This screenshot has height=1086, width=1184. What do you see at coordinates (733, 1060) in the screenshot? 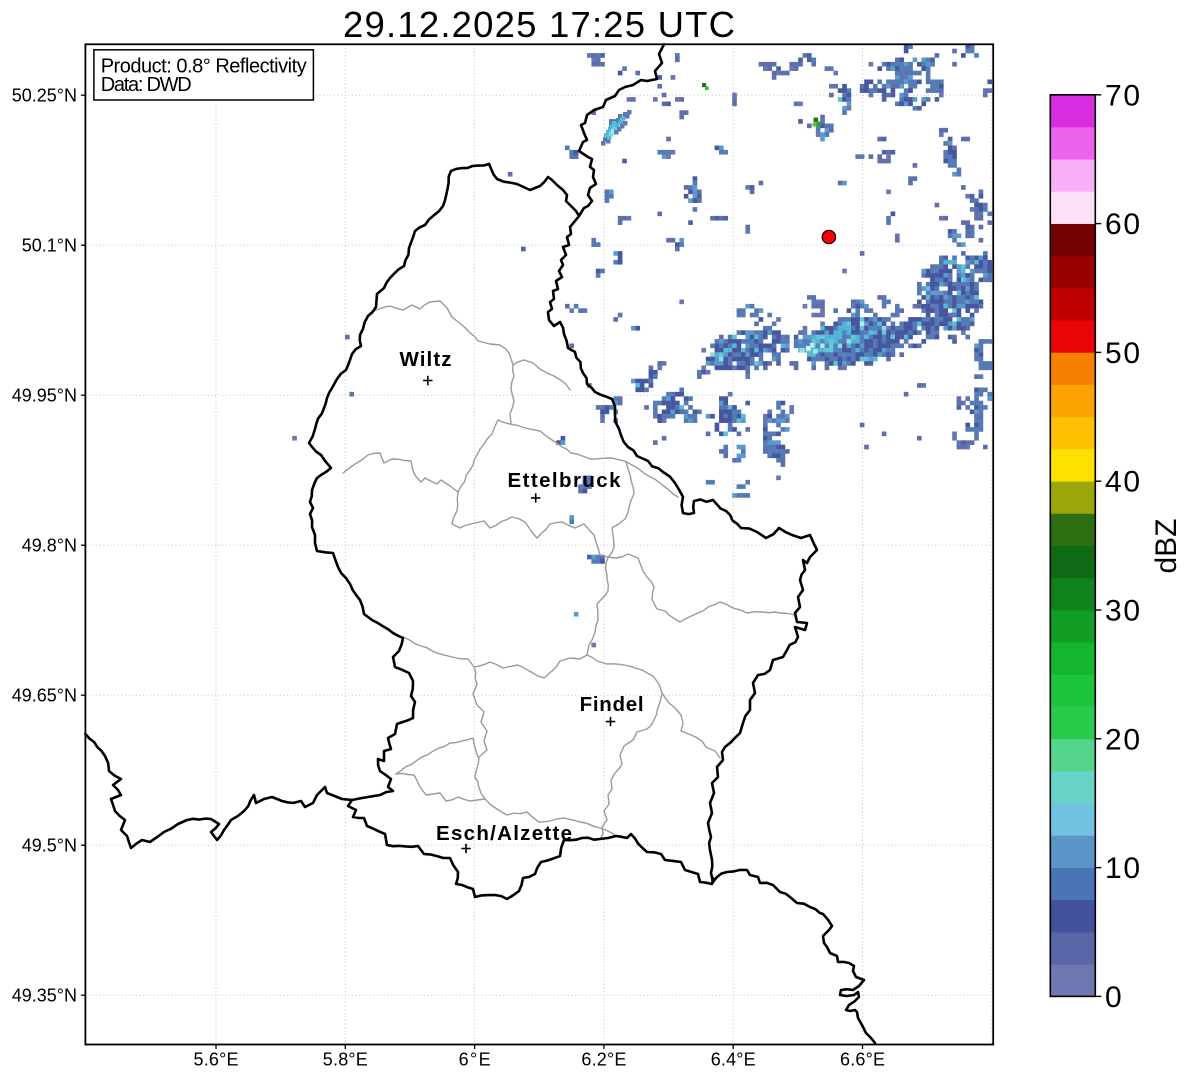
I see `svg-text: 6.4°E` at bounding box center [733, 1060].